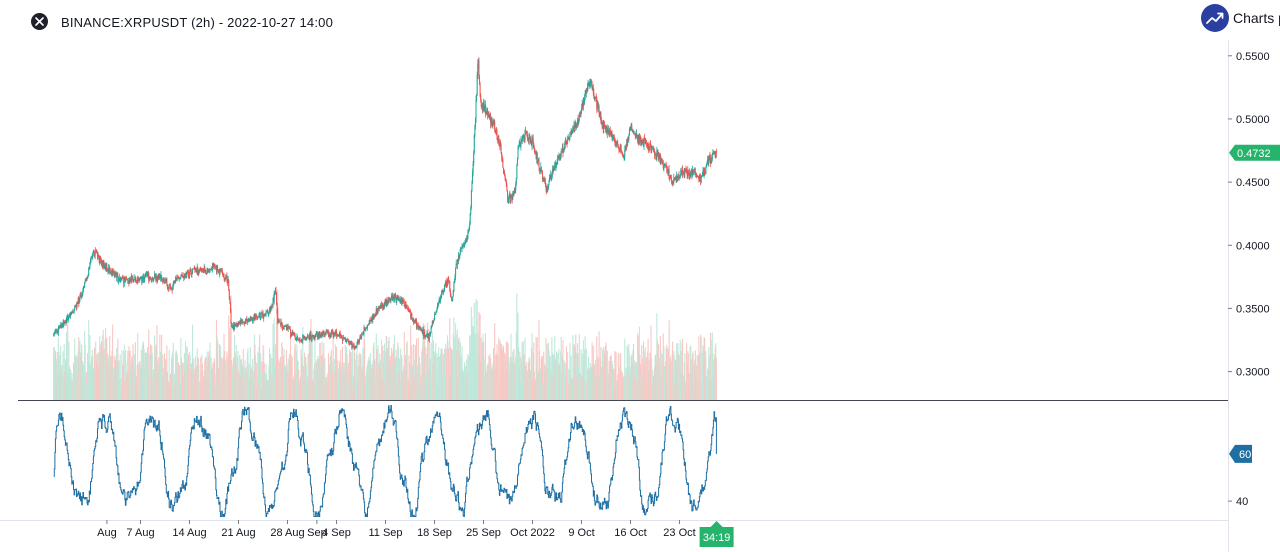 This screenshot has height=552, width=1280. I want to click on brand-badge: Charts p, so click(1240, 19).